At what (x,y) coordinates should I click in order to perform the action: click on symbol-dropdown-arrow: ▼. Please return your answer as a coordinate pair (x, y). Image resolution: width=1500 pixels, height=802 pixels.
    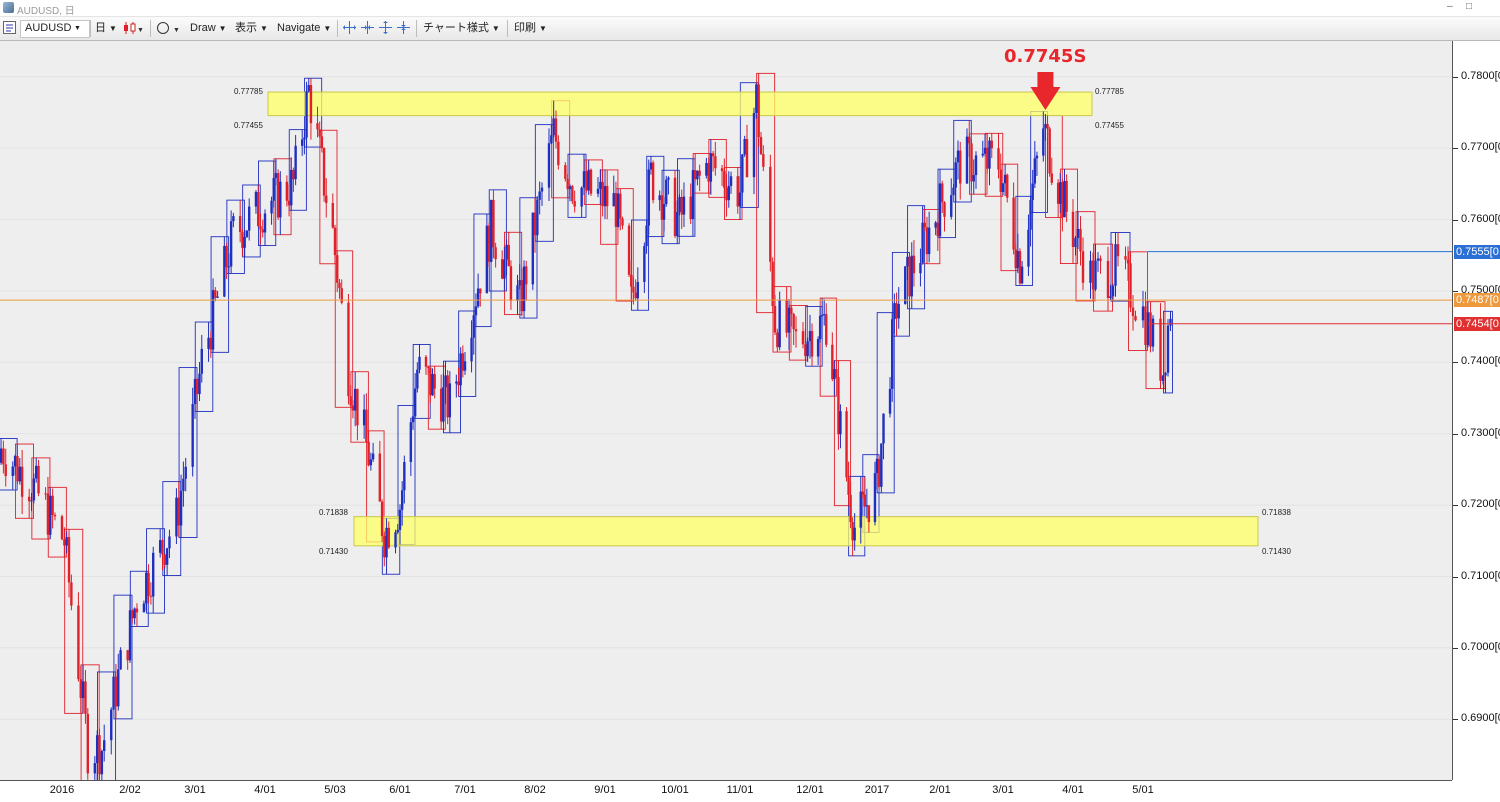
    Looking at the image, I should click on (77, 28).